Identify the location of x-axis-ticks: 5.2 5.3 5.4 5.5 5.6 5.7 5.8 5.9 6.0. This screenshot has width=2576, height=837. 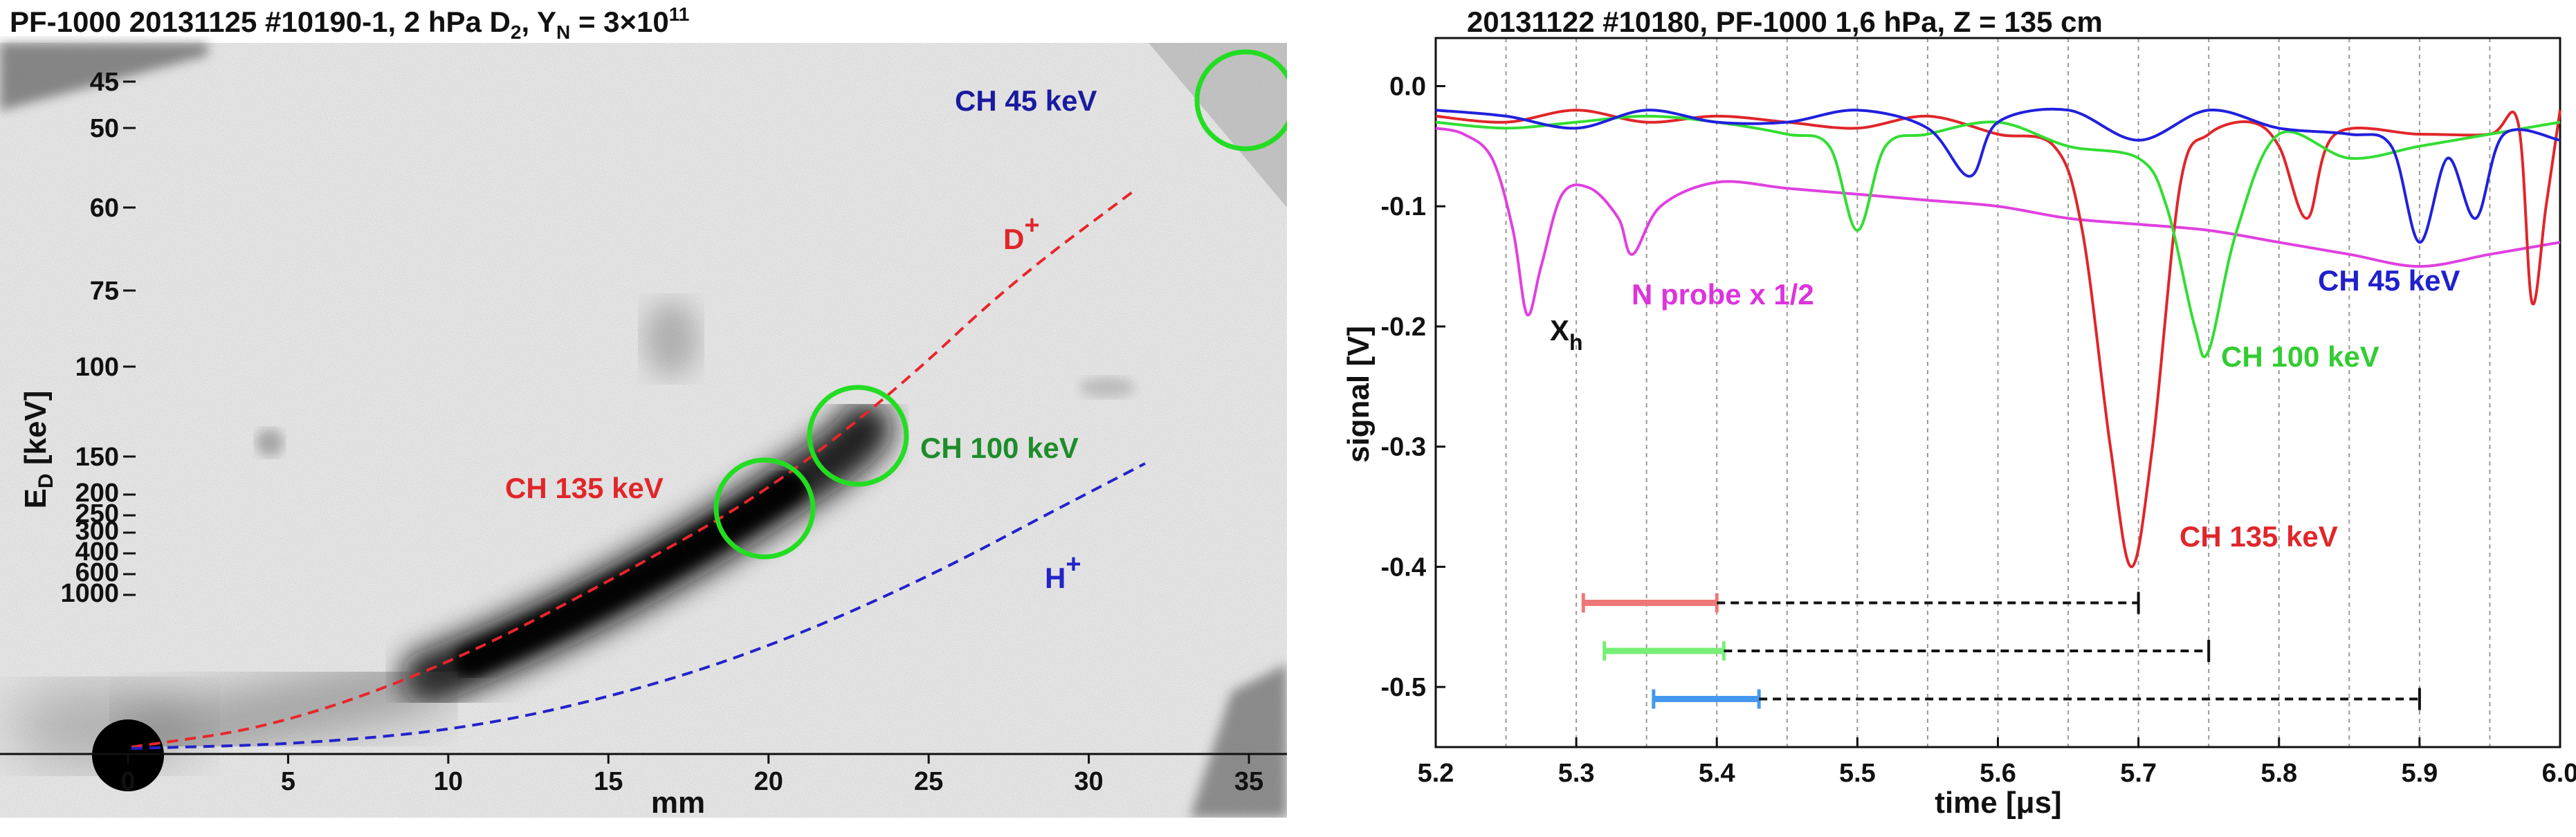
(1997, 762).